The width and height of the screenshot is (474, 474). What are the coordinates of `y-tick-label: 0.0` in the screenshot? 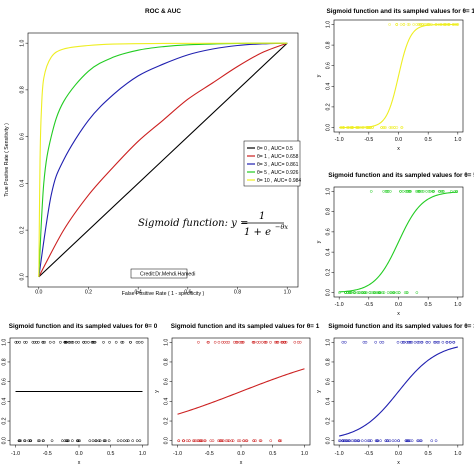 It's located at (329, 440).